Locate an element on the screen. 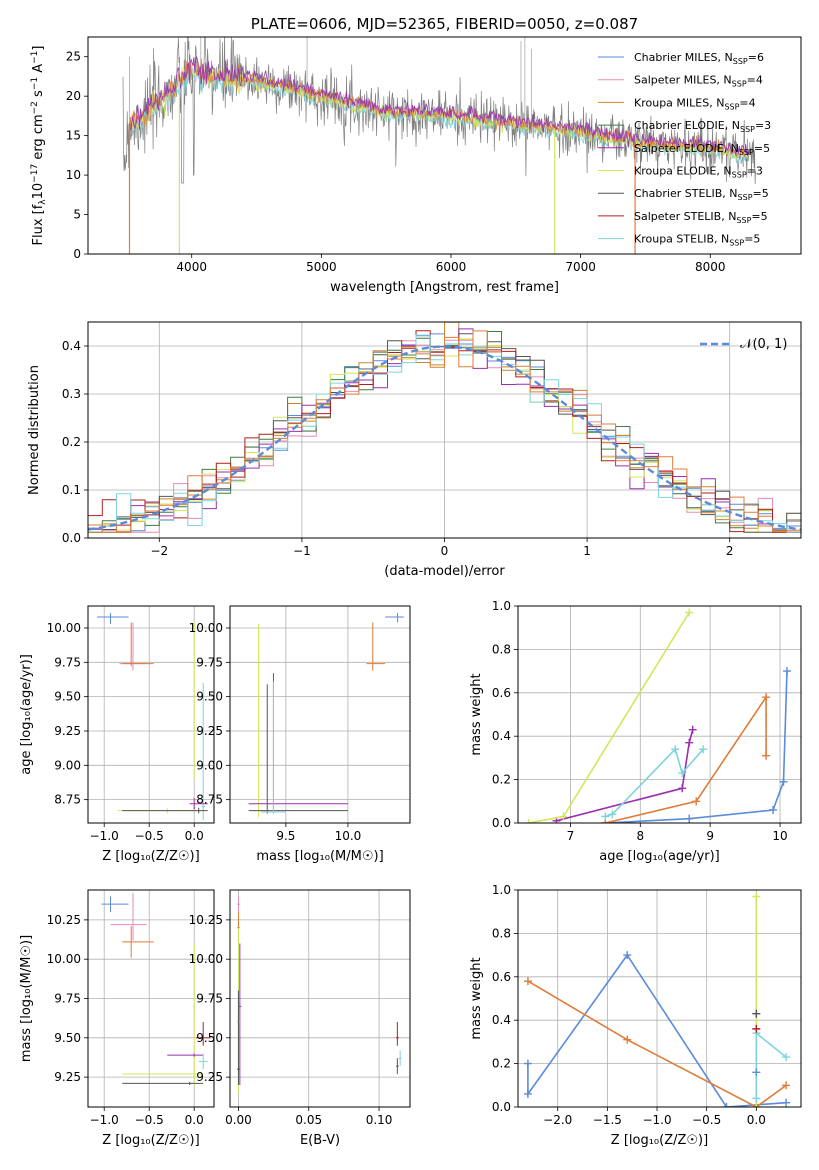  x-axis-label: E(B-V) is located at coordinates (320, 1140).